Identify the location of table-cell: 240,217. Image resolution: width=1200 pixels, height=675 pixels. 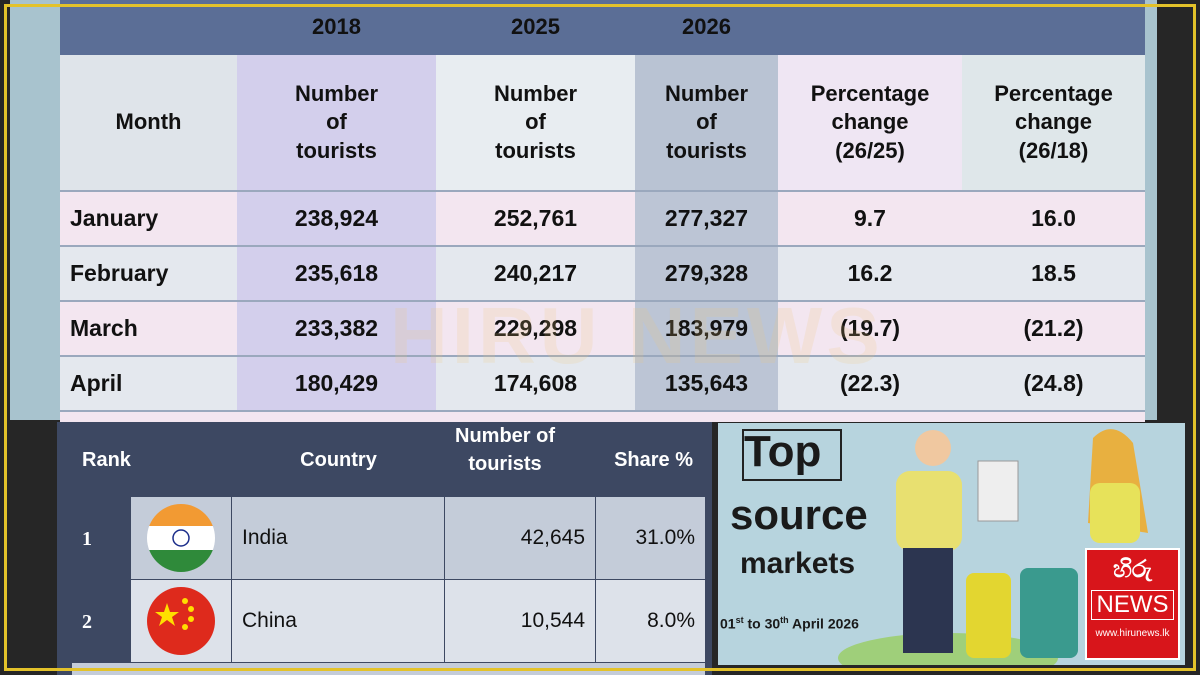
(535, 274).